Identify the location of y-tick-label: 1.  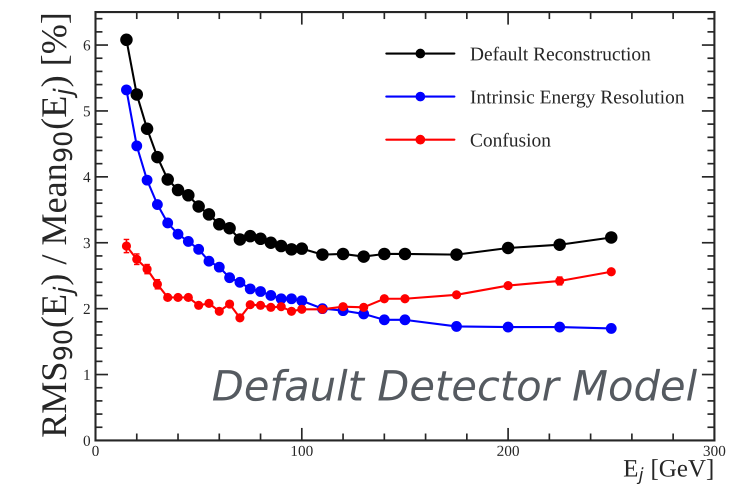
(87, 375).